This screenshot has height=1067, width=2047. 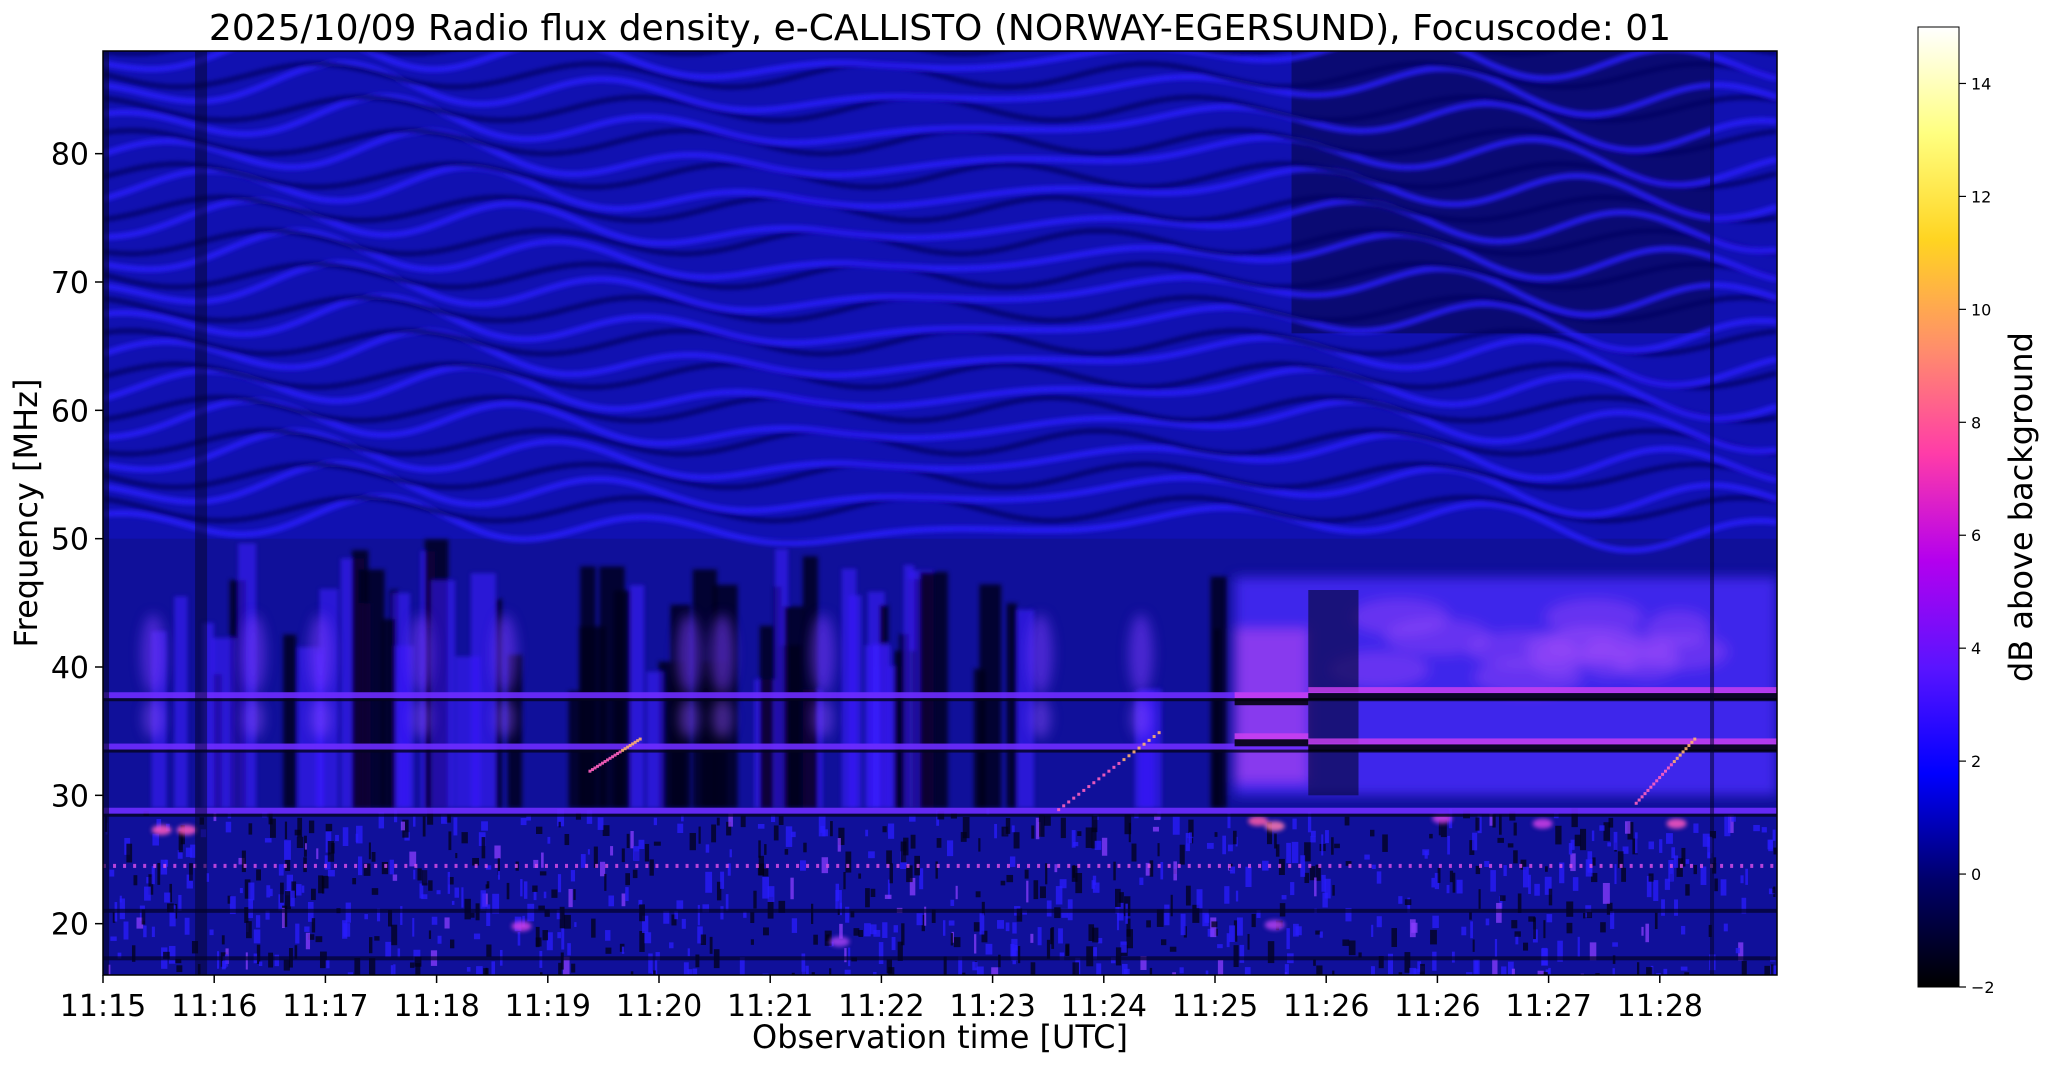 I want to click on y-tick-label: 70, so click(x=70, y=283).